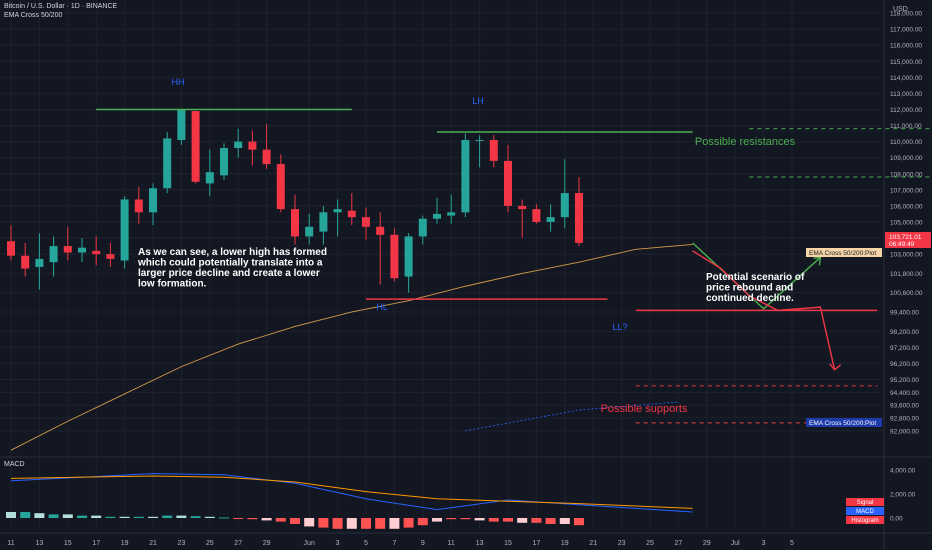  What do you see at coordinates (906, 190) in the screenshot?
I see `y-tick-label: 107,000.00` at bounding box center [906, 190].